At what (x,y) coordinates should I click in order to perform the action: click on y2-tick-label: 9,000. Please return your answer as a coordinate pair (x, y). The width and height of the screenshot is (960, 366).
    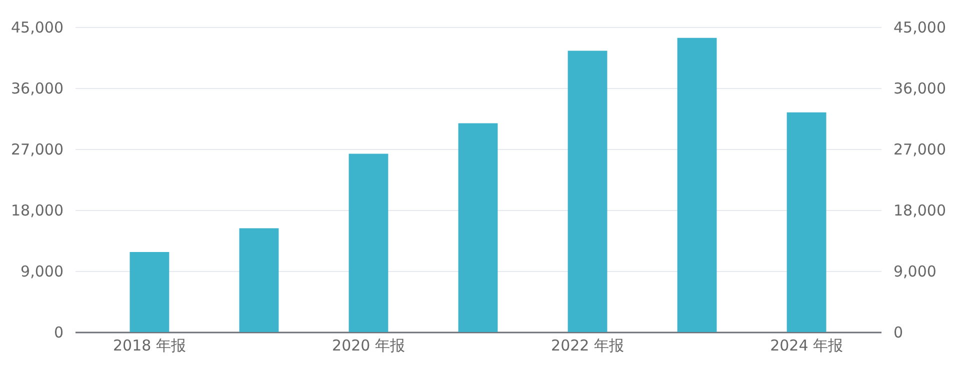
    Looking at the image, I should click on (915, 271).